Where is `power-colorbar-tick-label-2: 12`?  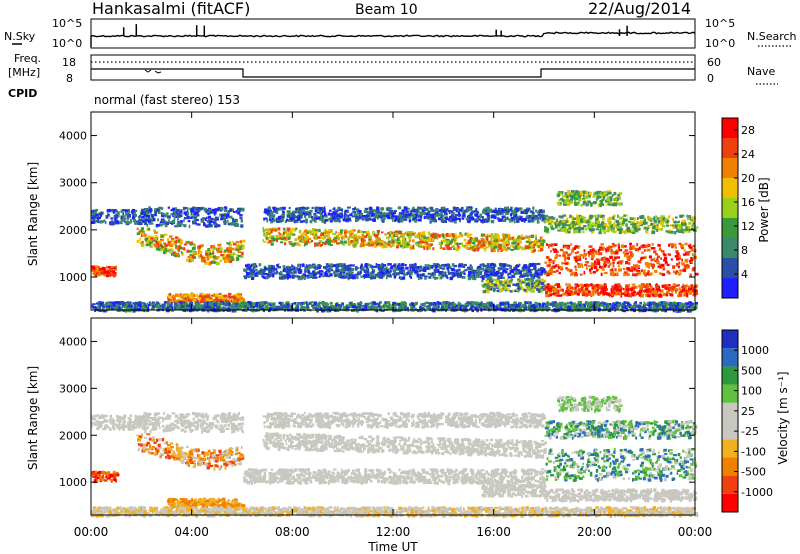 power-colorbar-tick-label-2: 12 is located at coordinates (748, 226).